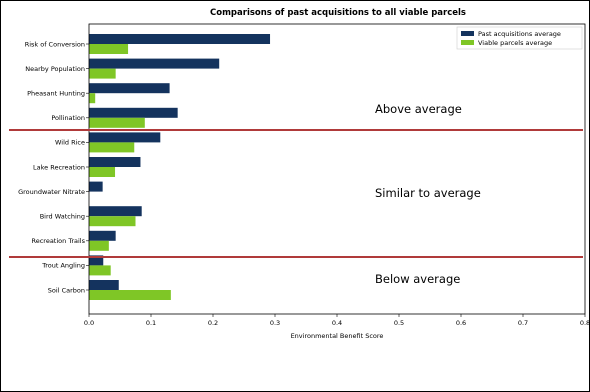 The height and width of the screenshot is (392, 590). I want to click on x-tick-label: 0.7, so click(523, 323).